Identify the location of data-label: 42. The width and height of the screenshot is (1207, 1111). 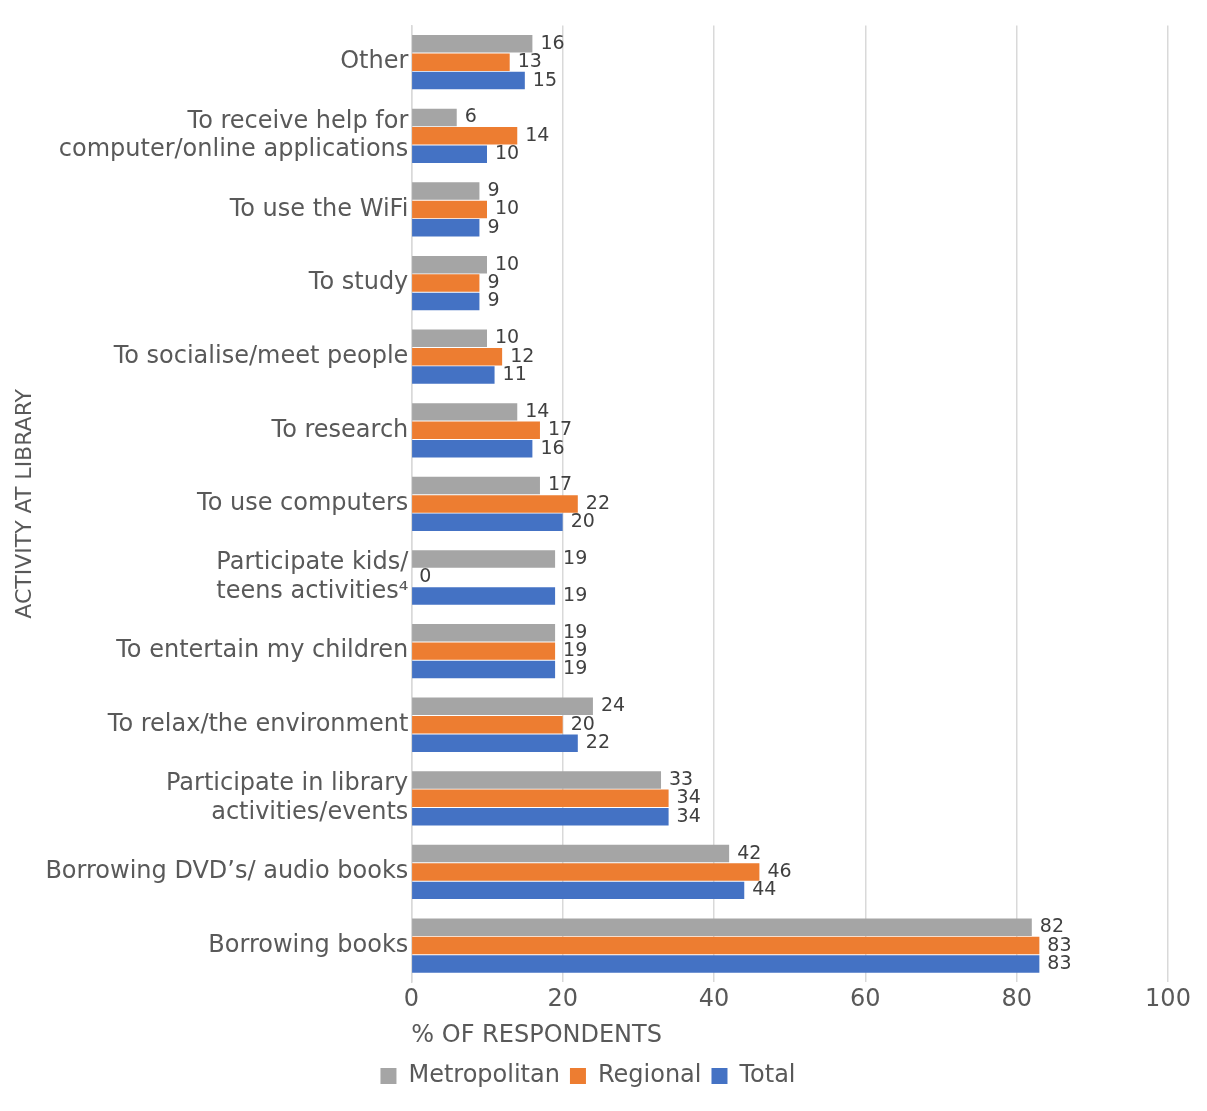
(749, 851).